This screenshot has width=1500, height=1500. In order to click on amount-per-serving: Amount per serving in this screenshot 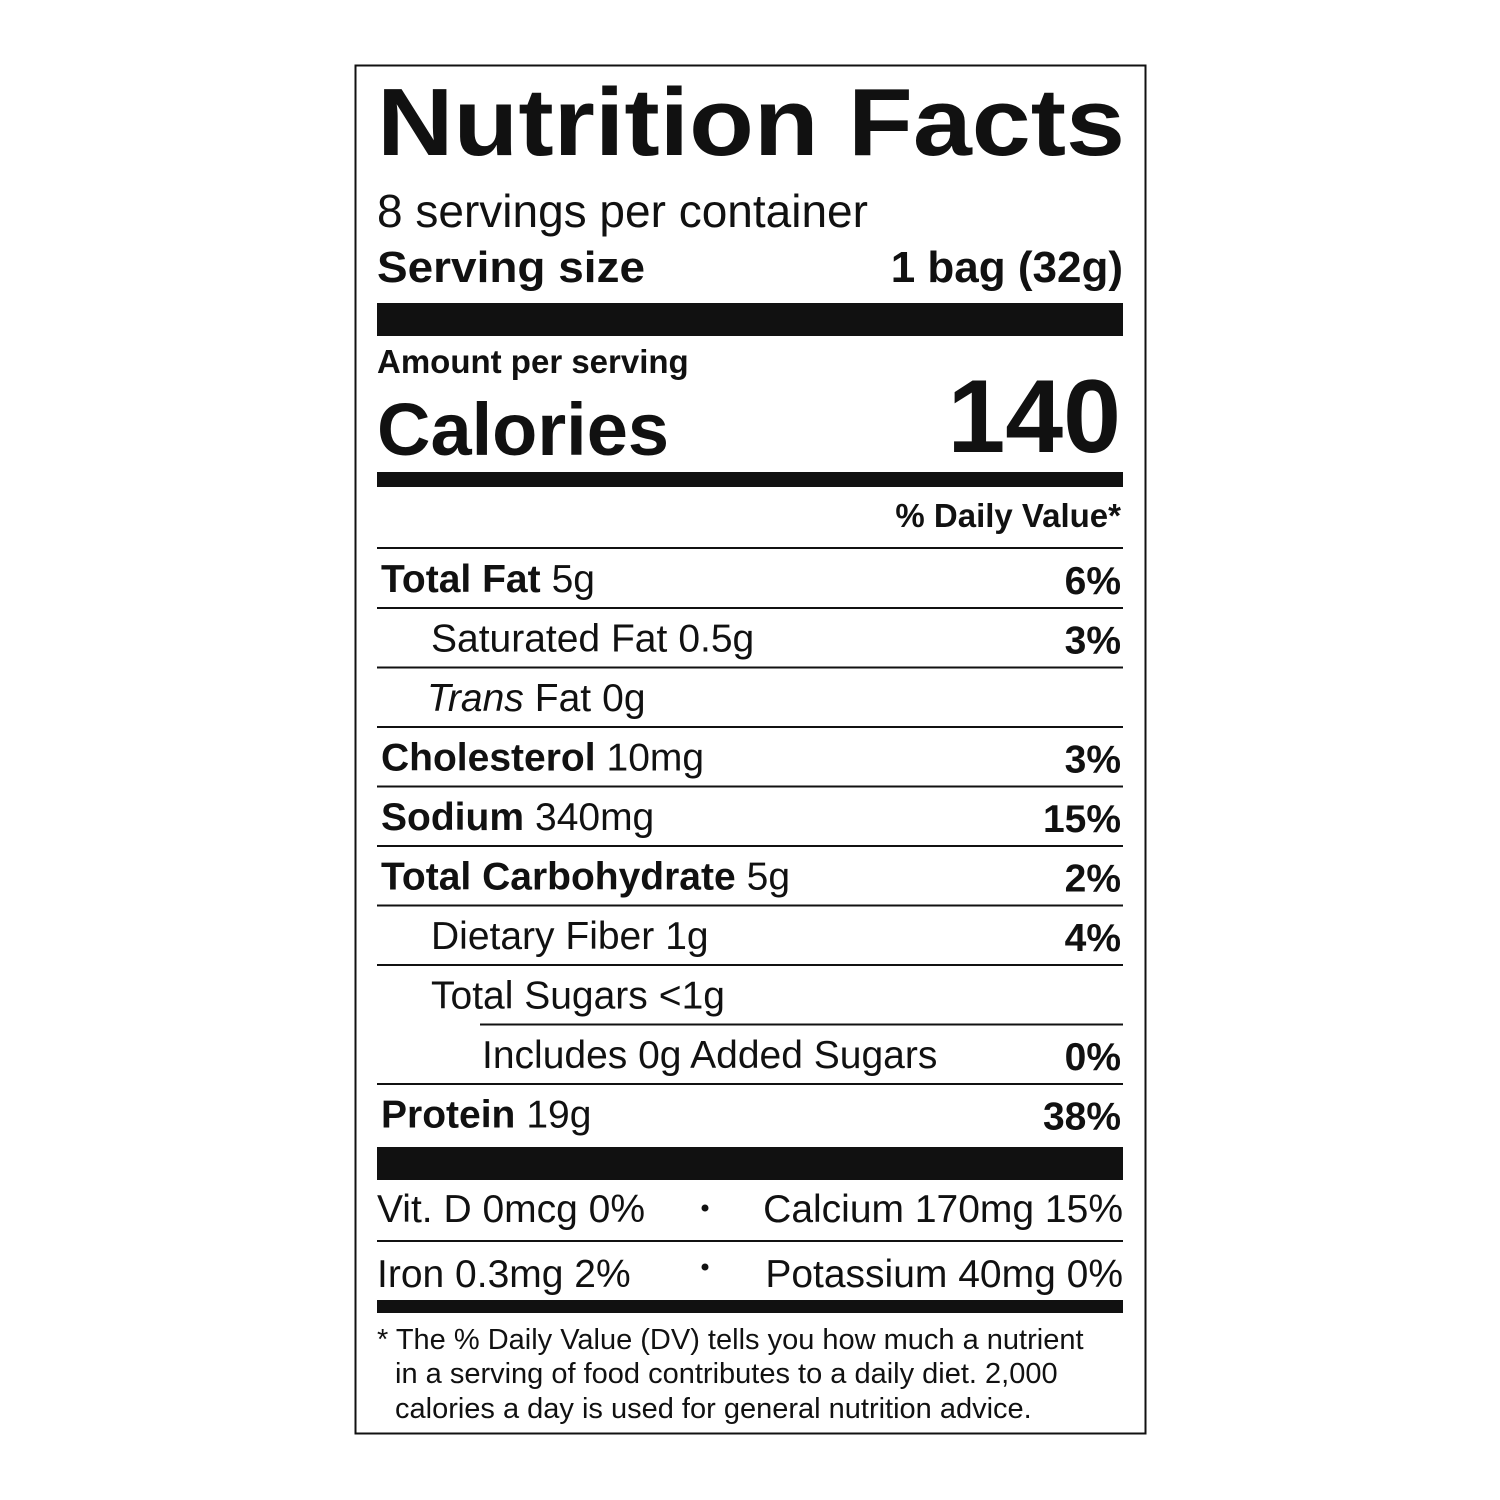, I will do `click(533, 361)`.